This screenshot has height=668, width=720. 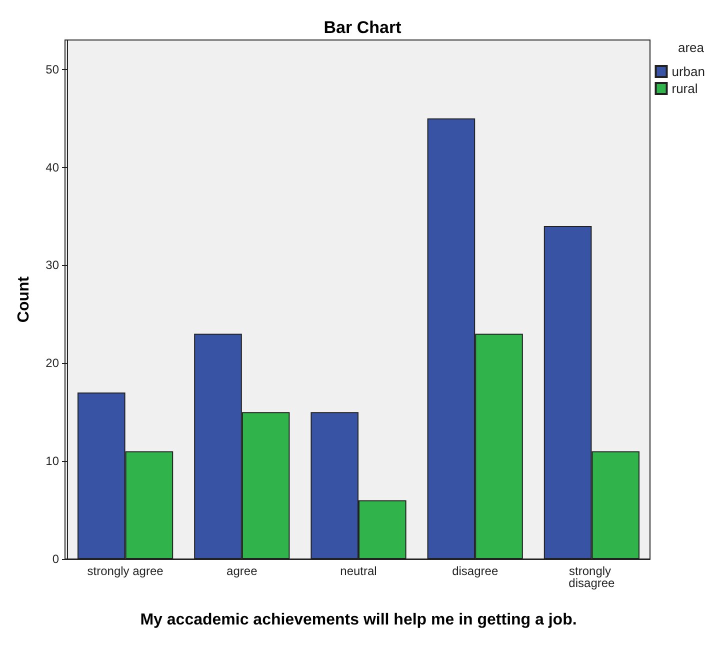 What do you see at coordinates (53, 167) in the screenshot?
I see `y-tick-label: 40` at bounding box center [53, 167].